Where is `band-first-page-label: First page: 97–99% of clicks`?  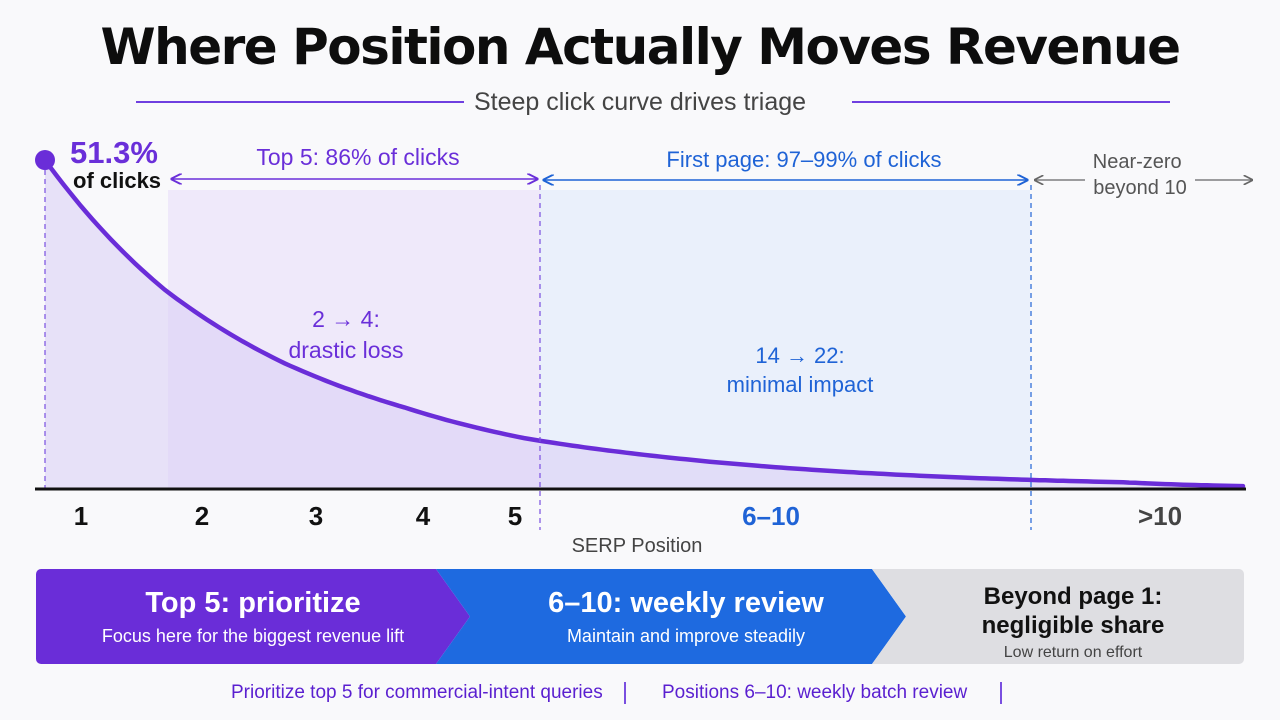
band-first-page-label: First page: 97–99% of clicks is located at coordinates (803, 159).